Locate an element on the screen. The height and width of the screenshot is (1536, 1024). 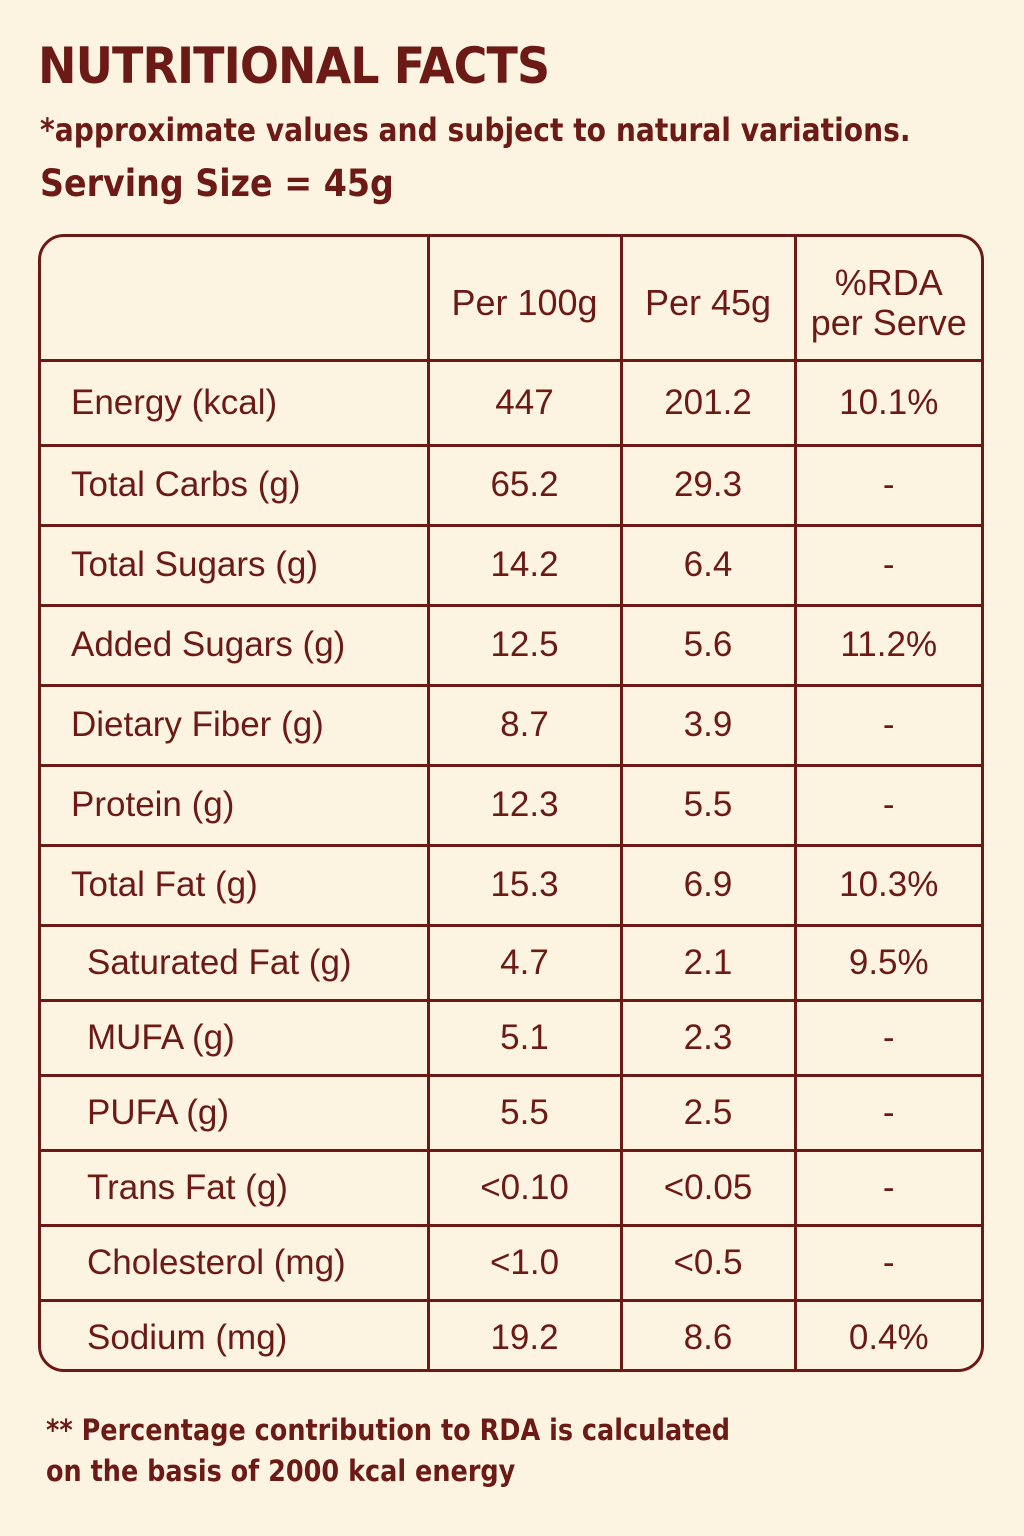
per-45g-value: 8.6 is located at coordinates (709, 1334).